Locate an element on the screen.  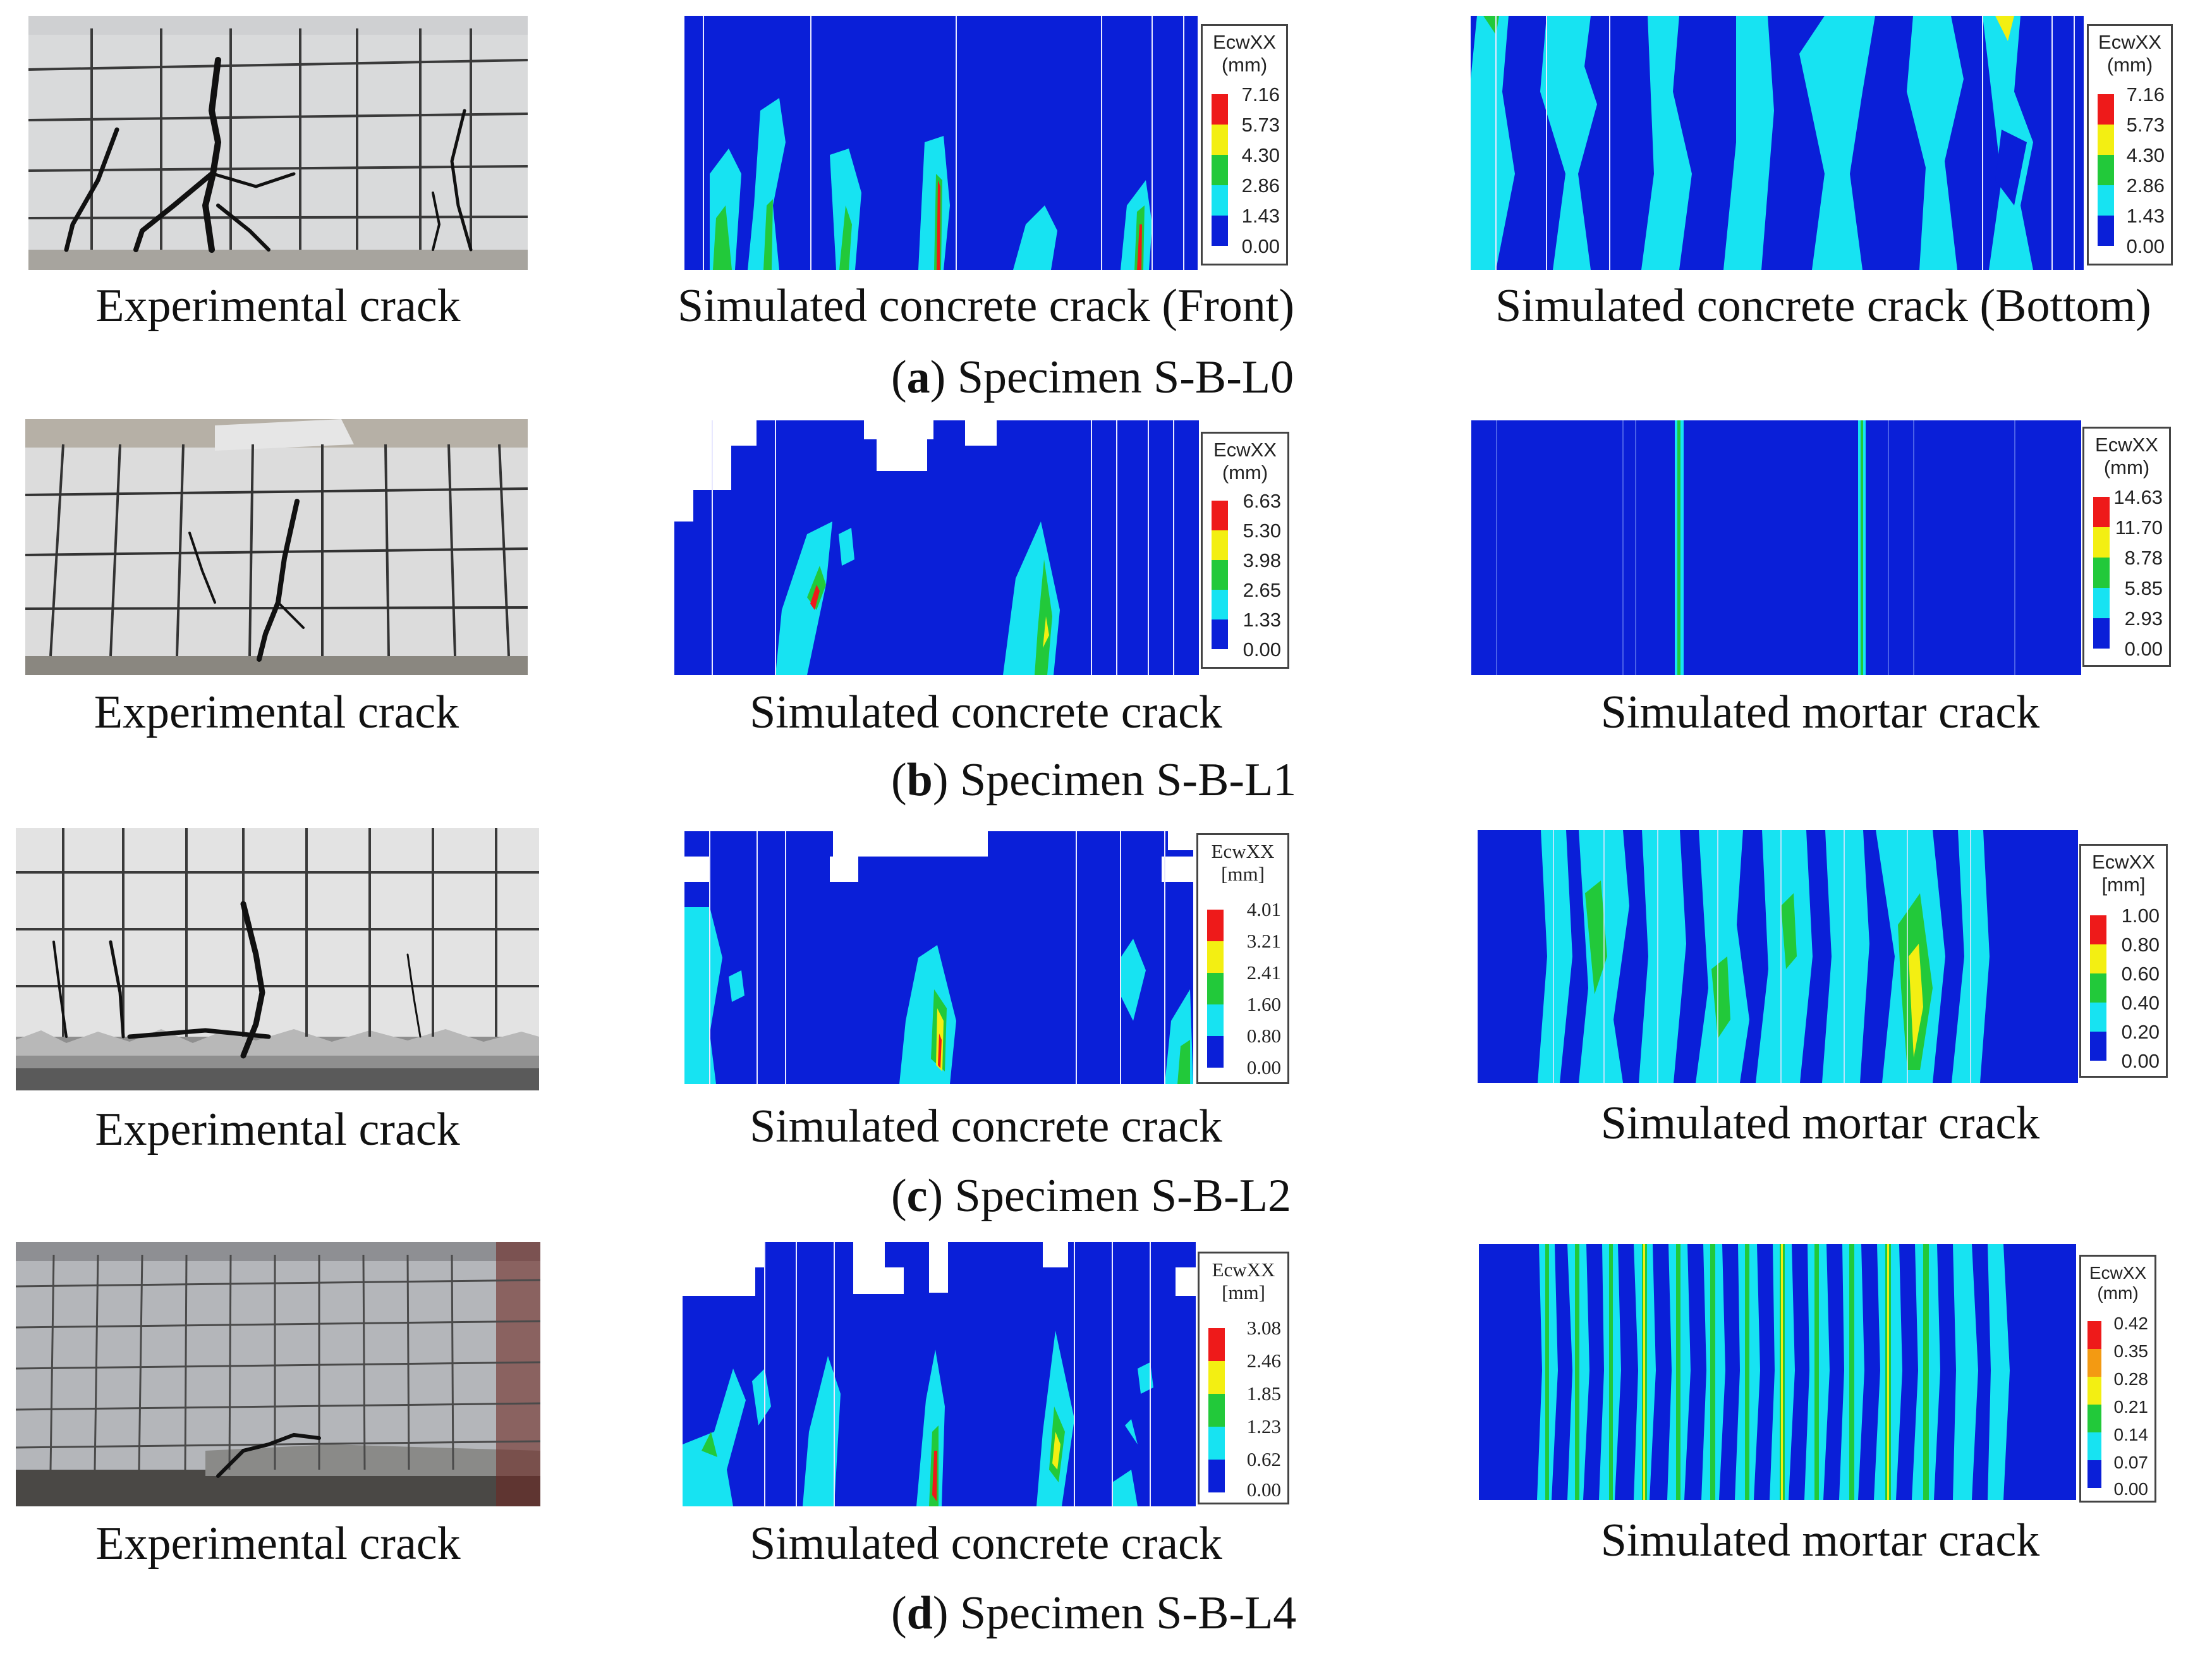
color-legend-bottom-a: EcwXX (mm) 7.16 5.73 4.30 2.86 1.43 0.00 is located at coordinates (2130, 144).